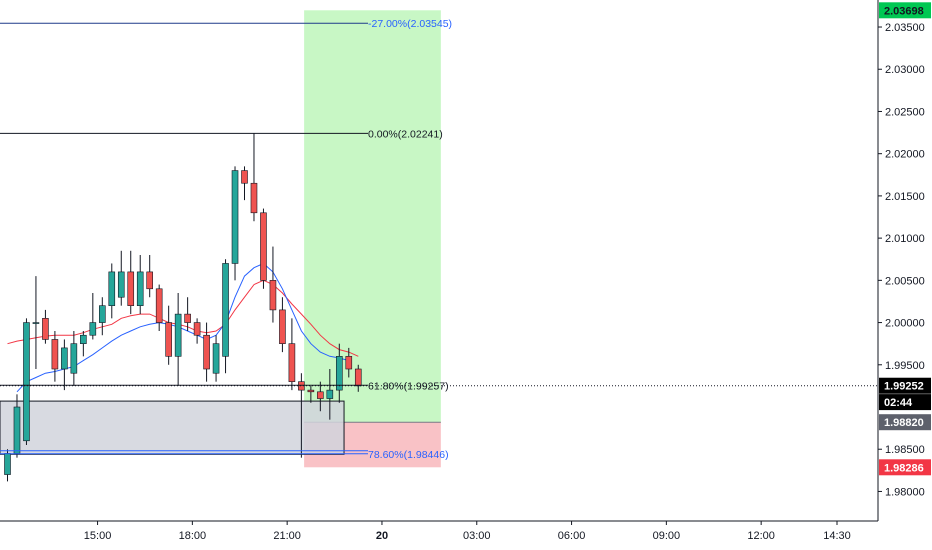 This screenshot has height=550, width=932. Describe the element at coordinates (667, 536) in the screenshot. I see `time-tick-label: 09:00` at that location.